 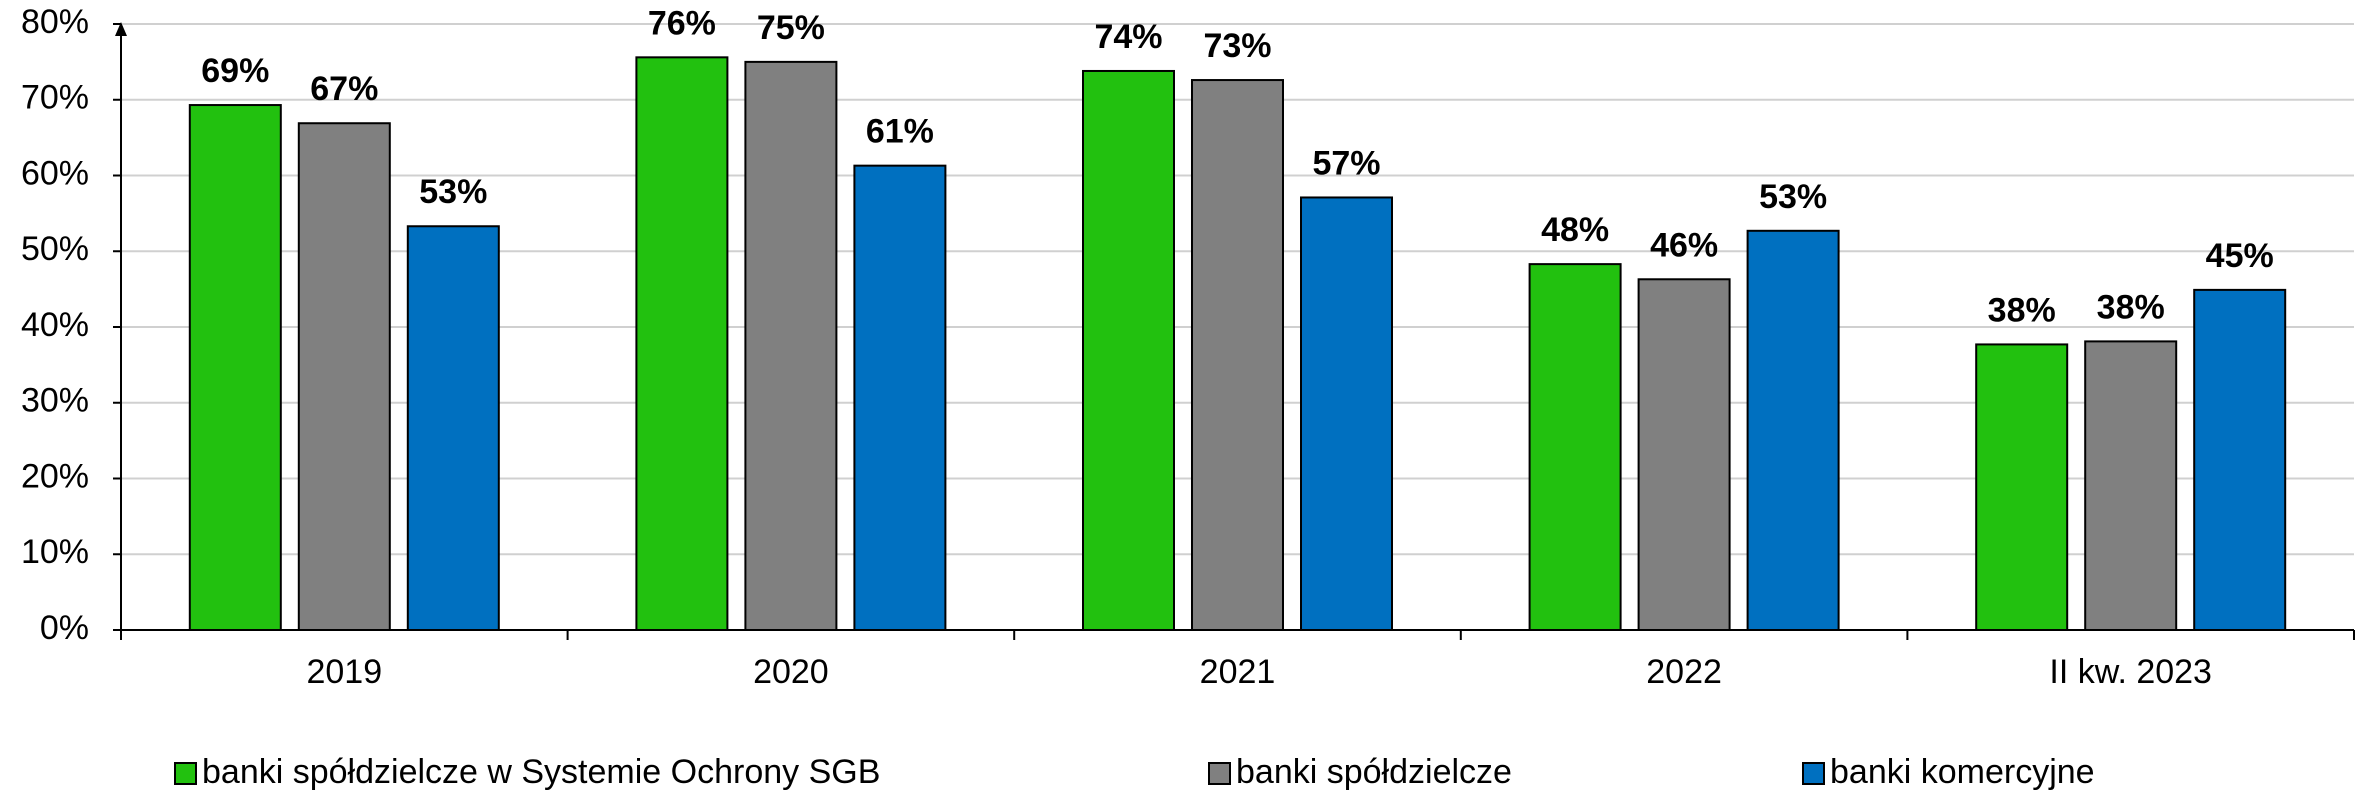 I want to click on value-label: 46%, so click(x=1684, y=245).